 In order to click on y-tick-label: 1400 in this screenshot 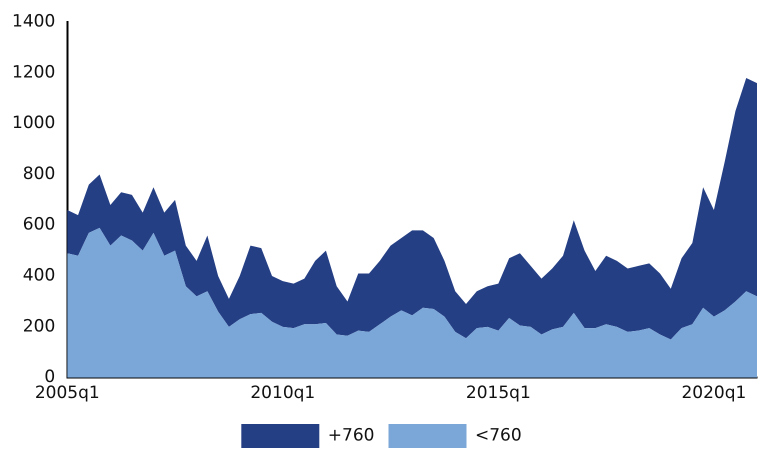, I will do `click(34, 22)`.